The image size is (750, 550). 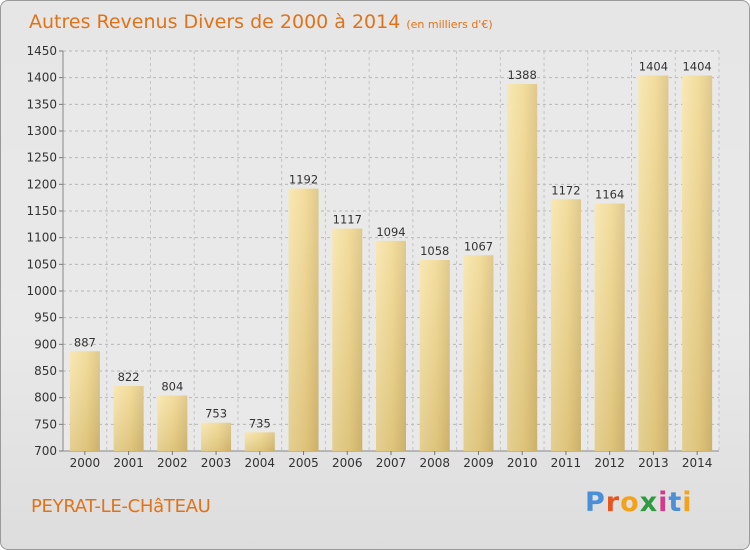 What do you see at coordinates (260, 463) in the screenshot?
I see `x-tick-label: 2004` at bounding box center [260, 463].